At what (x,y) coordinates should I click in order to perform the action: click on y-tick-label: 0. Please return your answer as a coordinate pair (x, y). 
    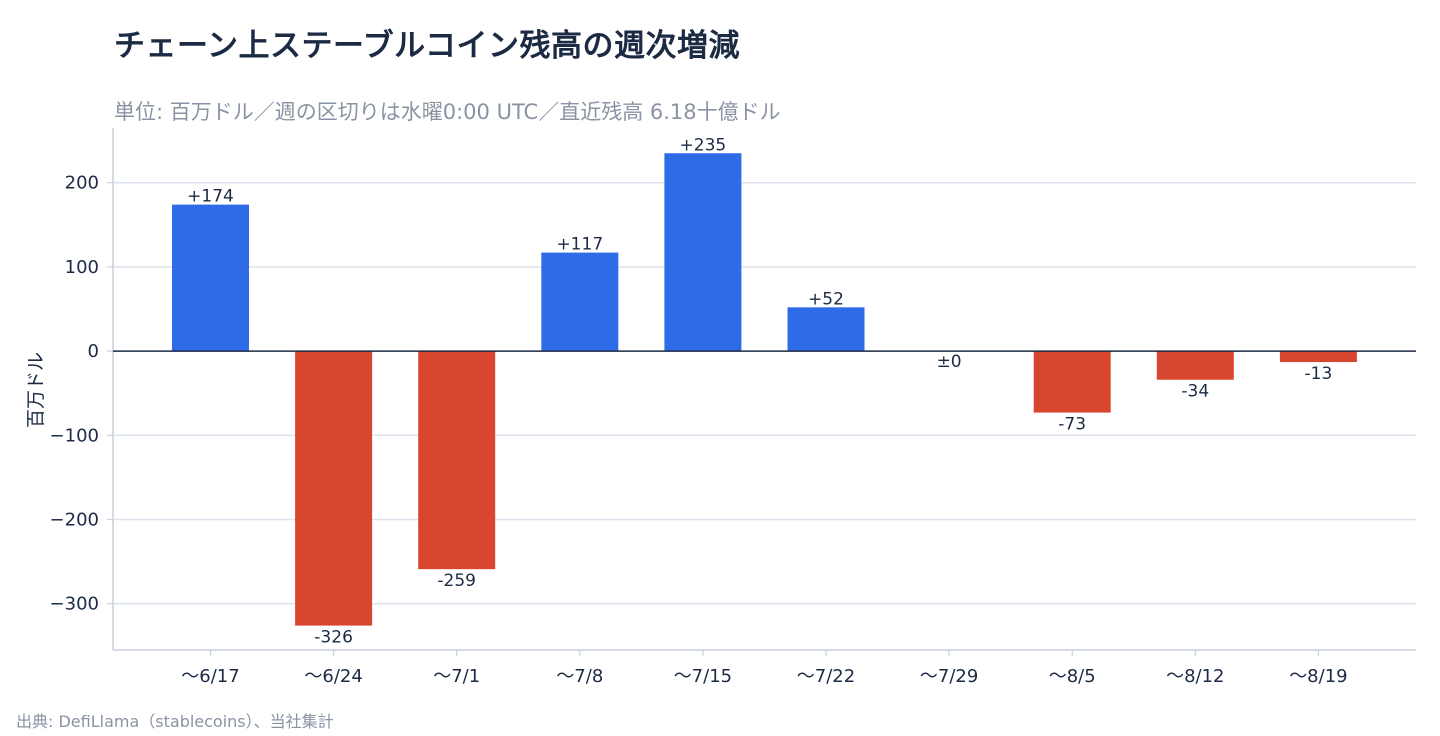
    Looking at the image, I should click on (93, 351).